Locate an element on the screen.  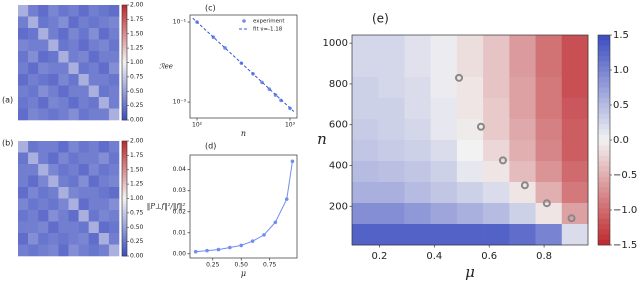
x-axis-label: μ is located at coordinates (470, 272).